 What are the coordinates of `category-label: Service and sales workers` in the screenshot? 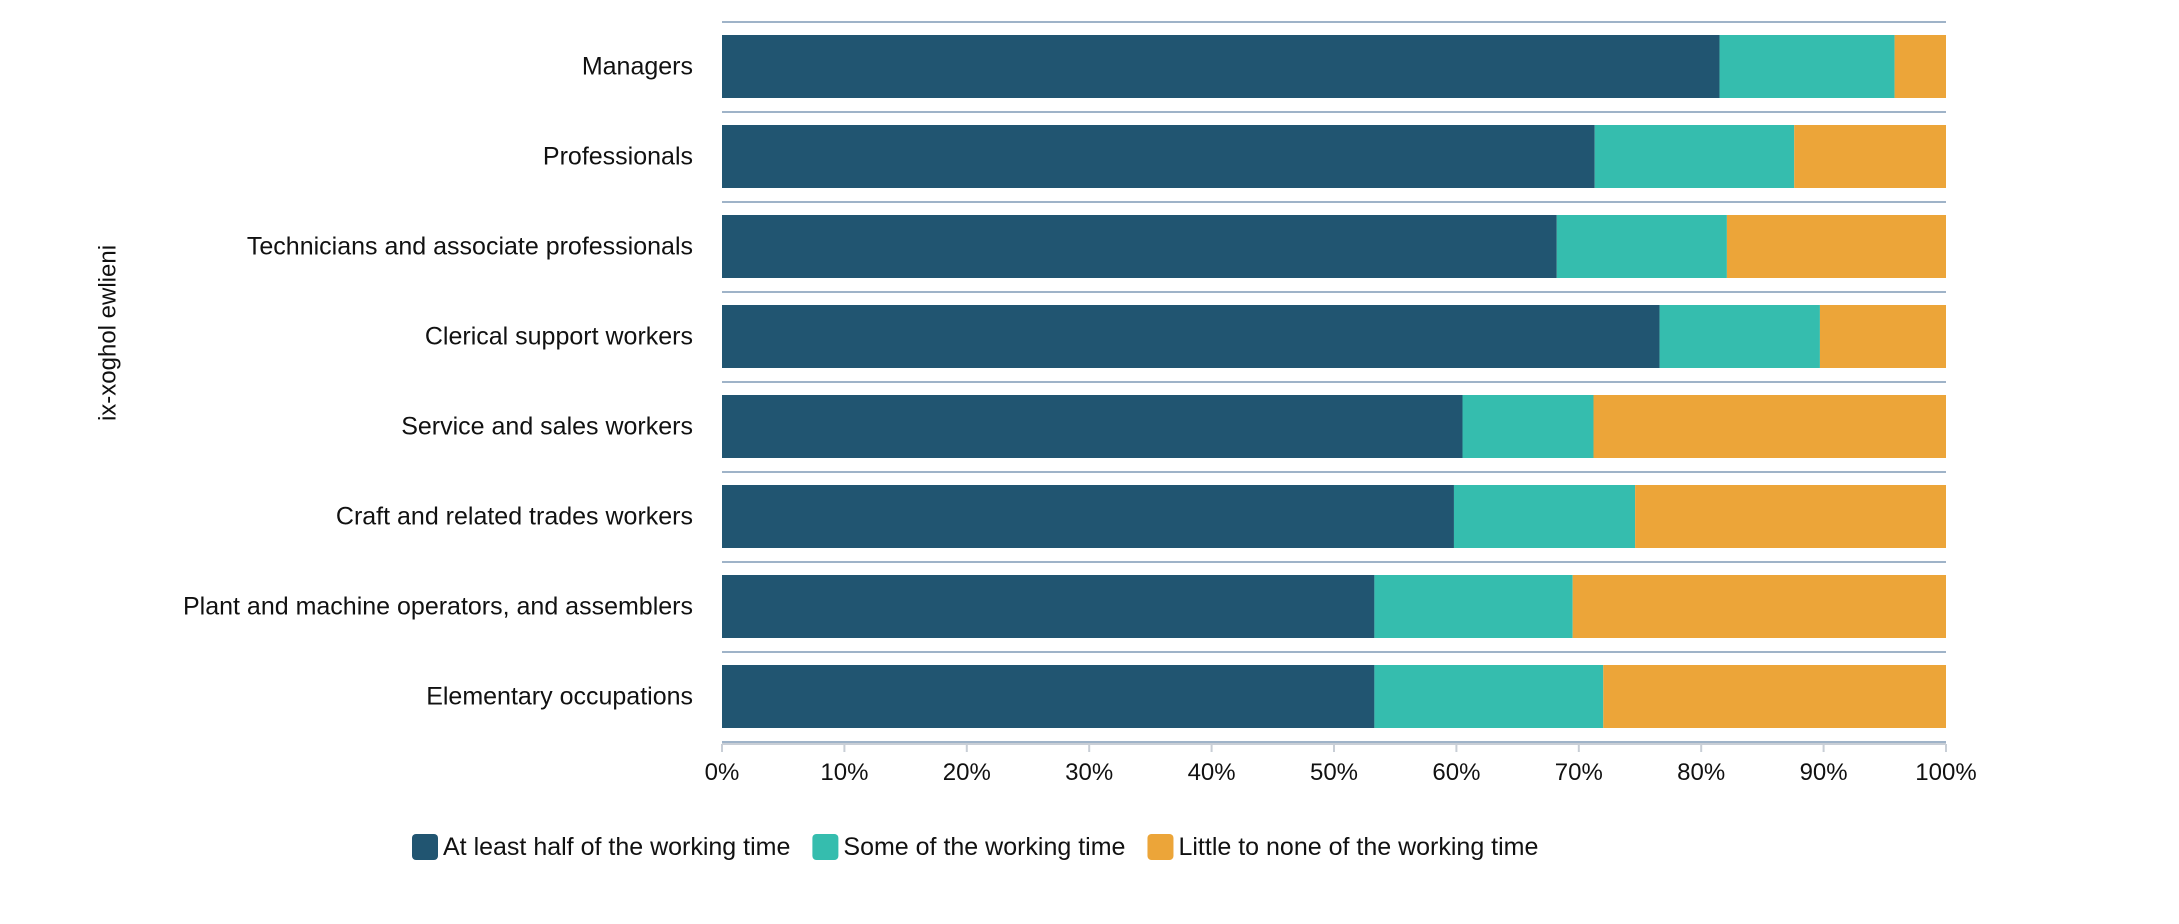 It's located at (547, 427).